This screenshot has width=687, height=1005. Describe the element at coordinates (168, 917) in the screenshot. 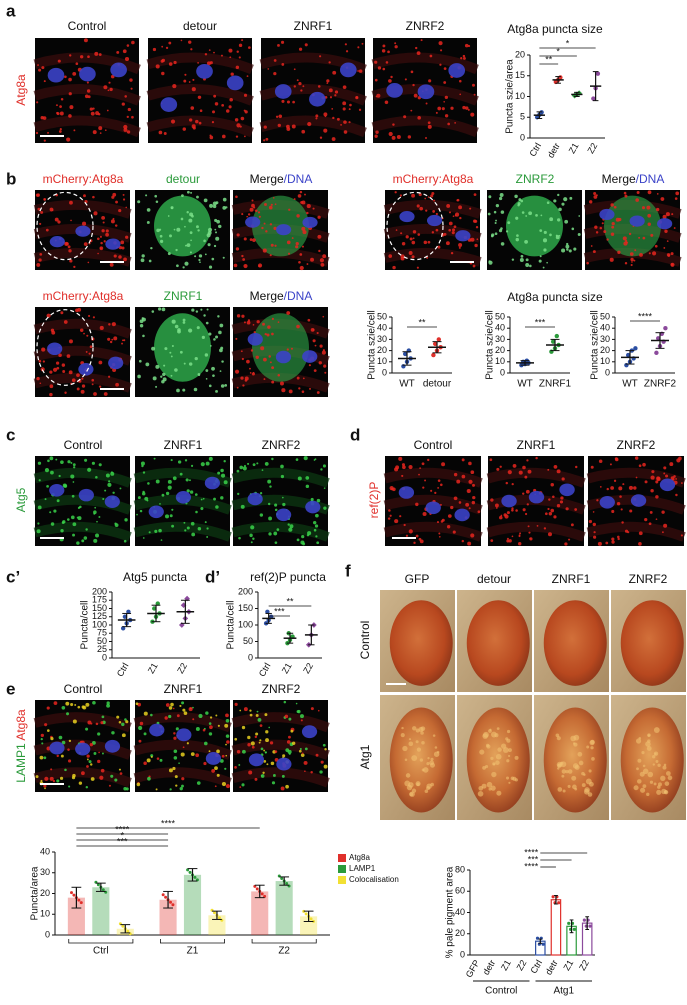

I see `bar` at that location.